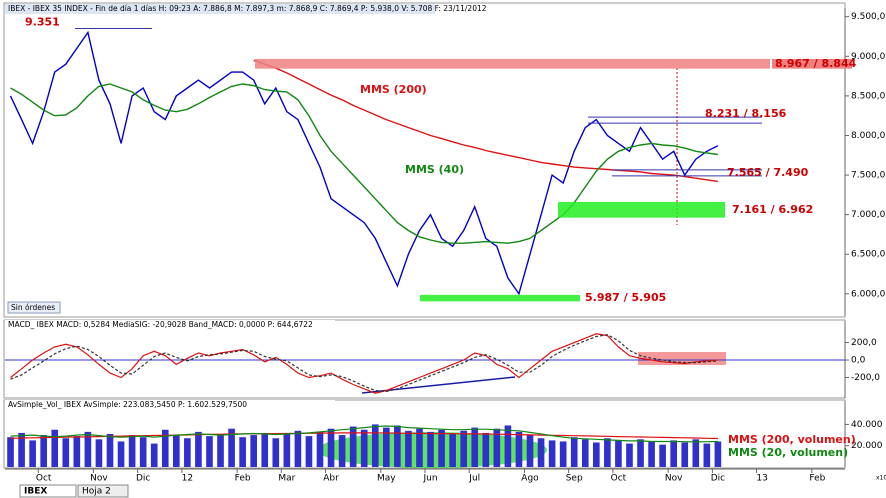 Image resolution: width=886 pixels, height=498 pixels. Describe the element at coordinates (868, 176) in the screenshot. I see `y-tick-label: 7.500,0` at that location.